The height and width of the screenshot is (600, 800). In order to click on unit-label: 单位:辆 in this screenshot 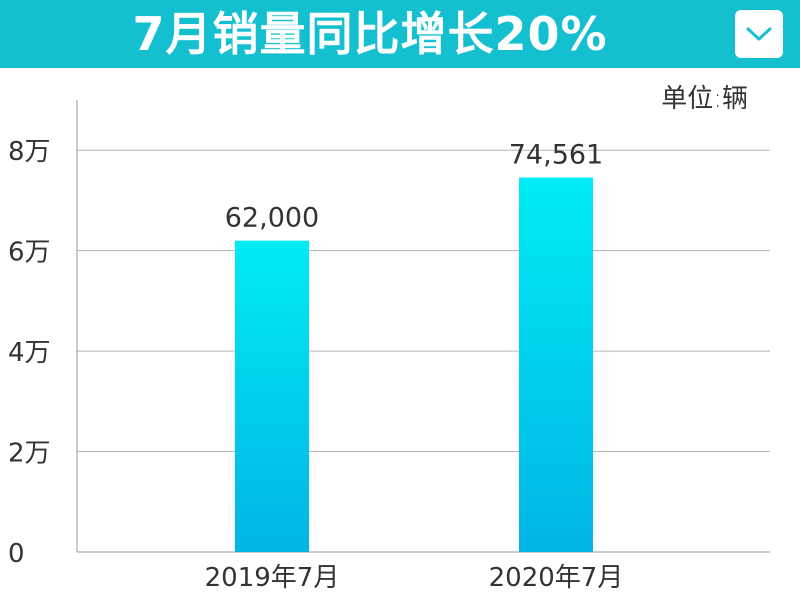, I will do `click(704, 99)`.